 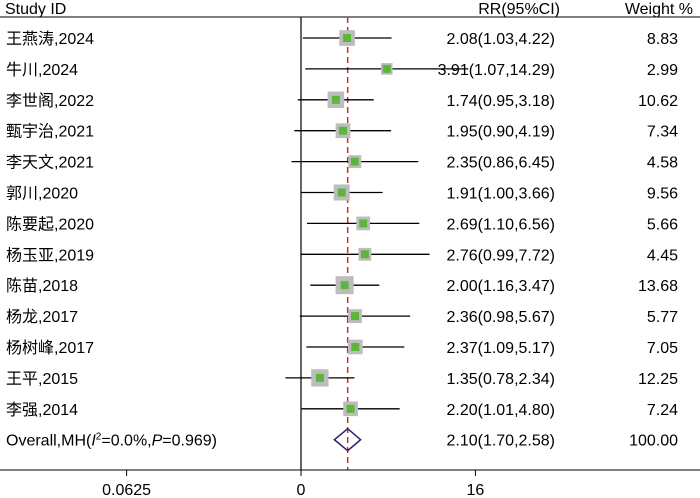 I want to click on weight-value: 4.58, so click(x=662, y=163).